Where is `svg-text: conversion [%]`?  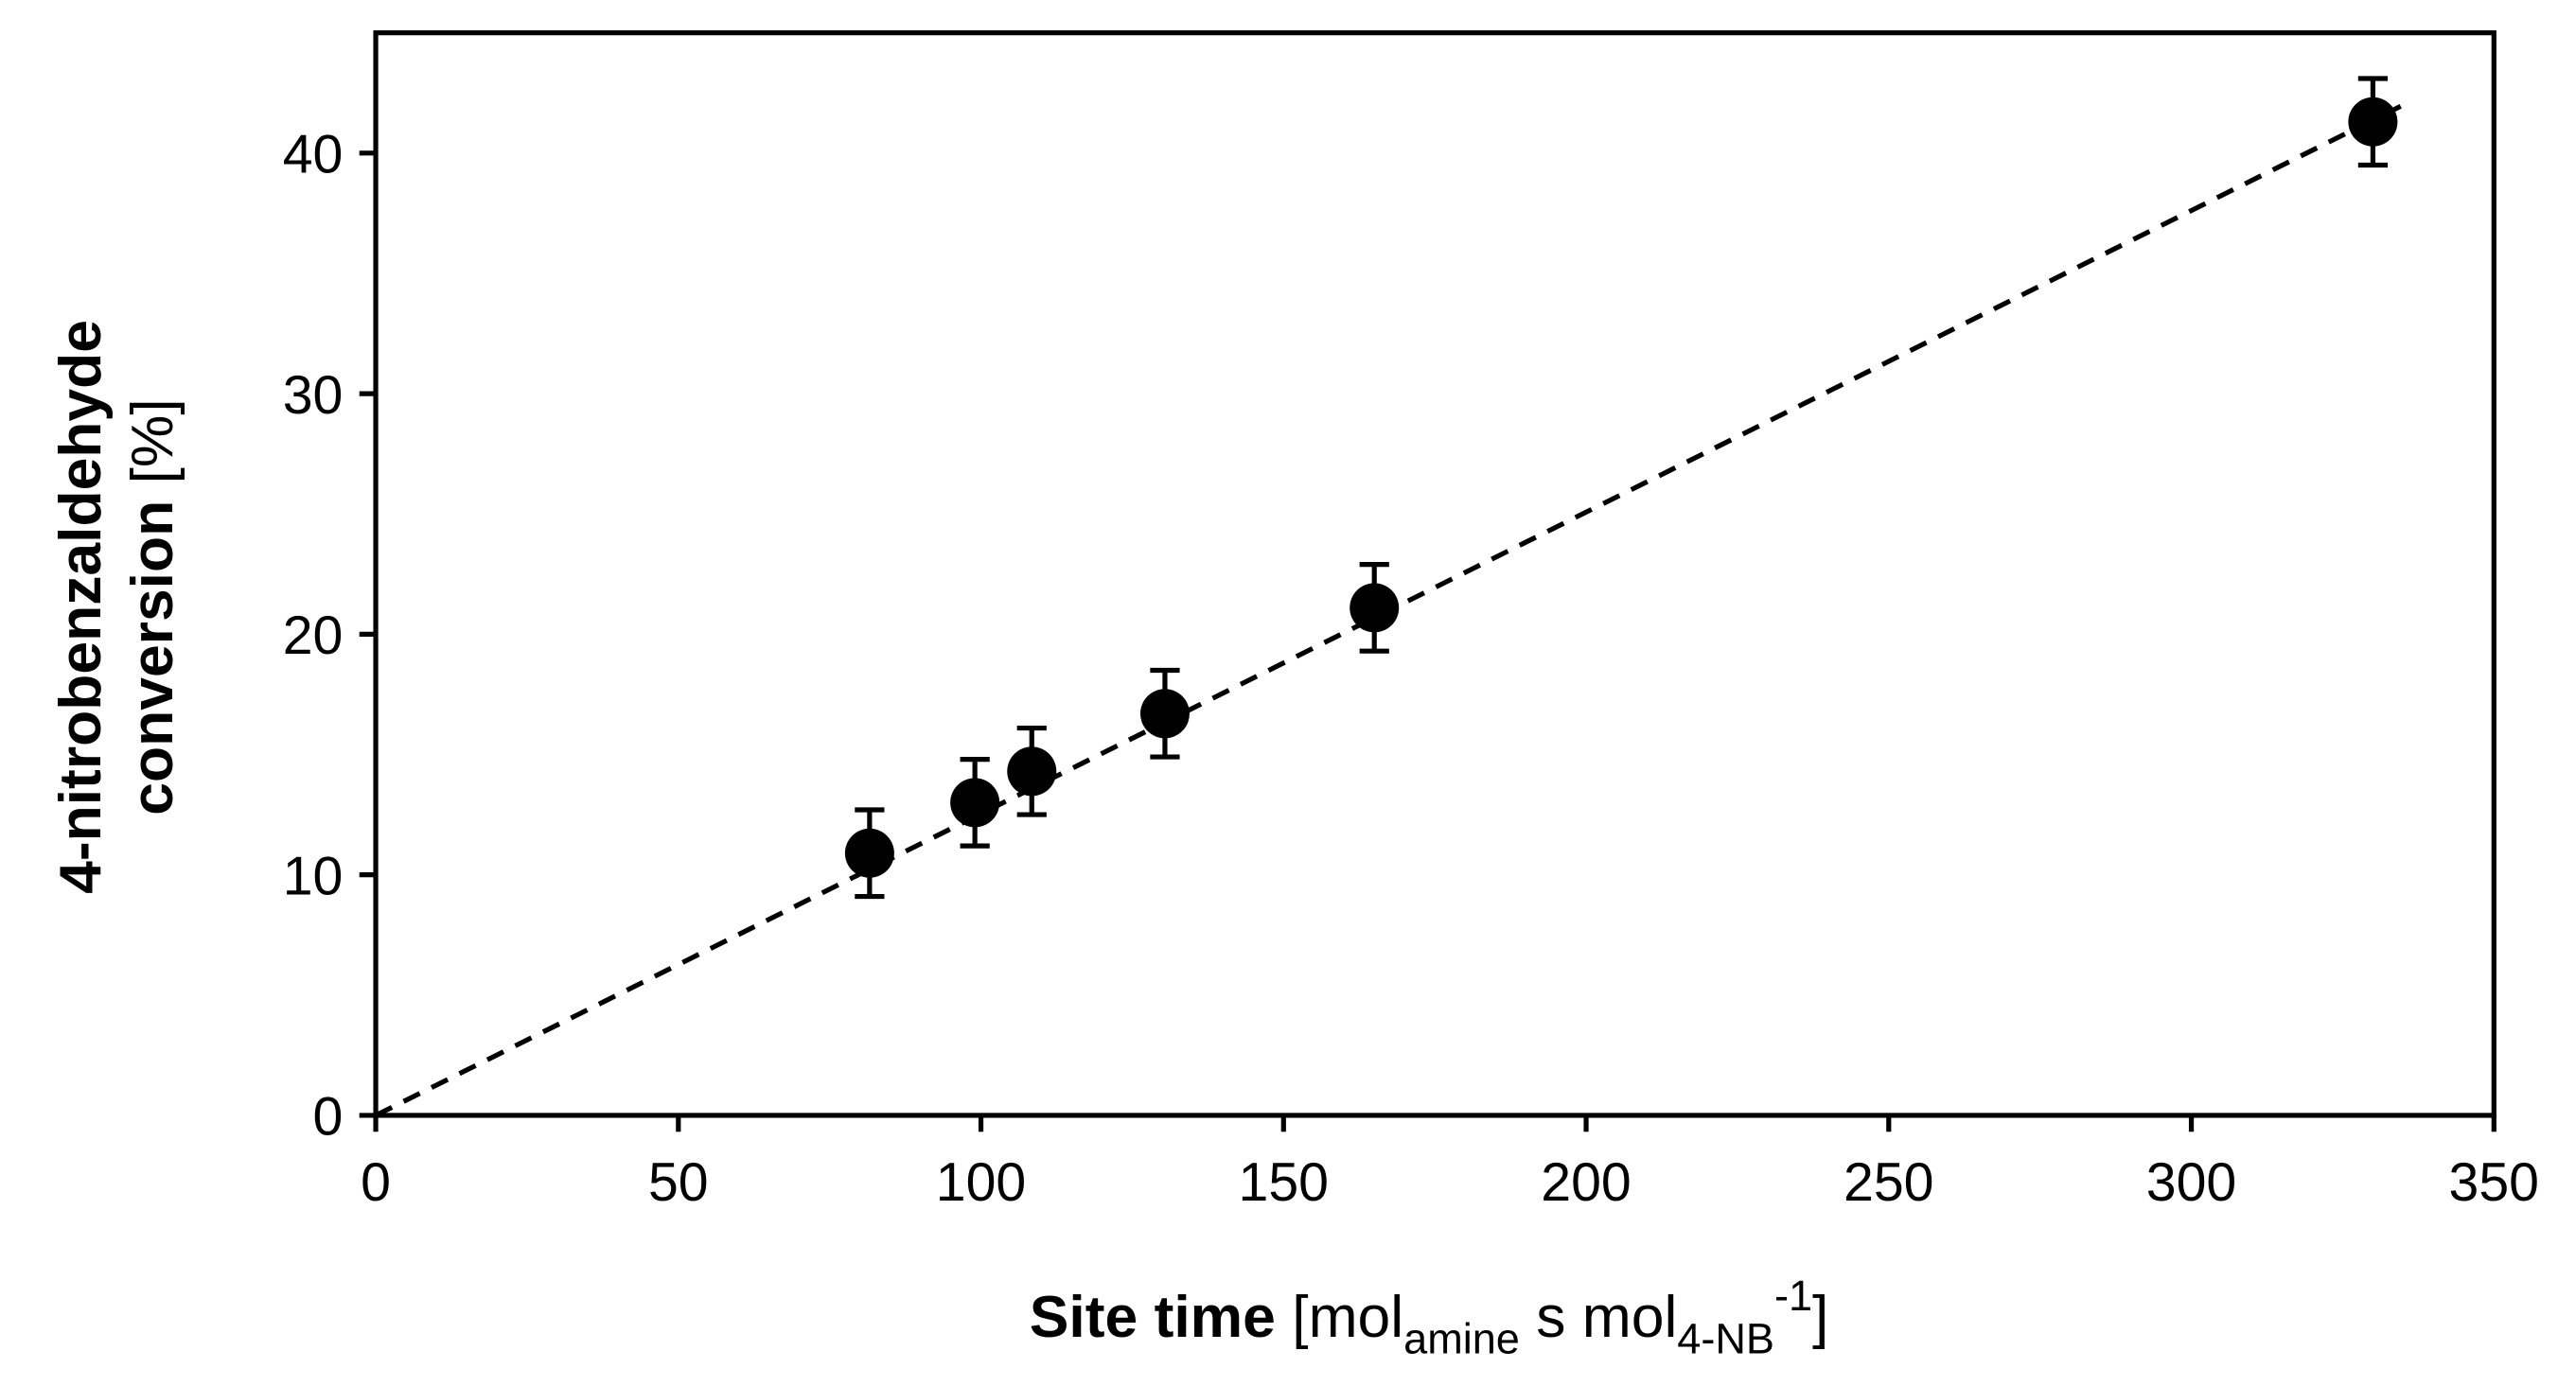 svg-text: conversion [%] is located at coordinates (152, 606).